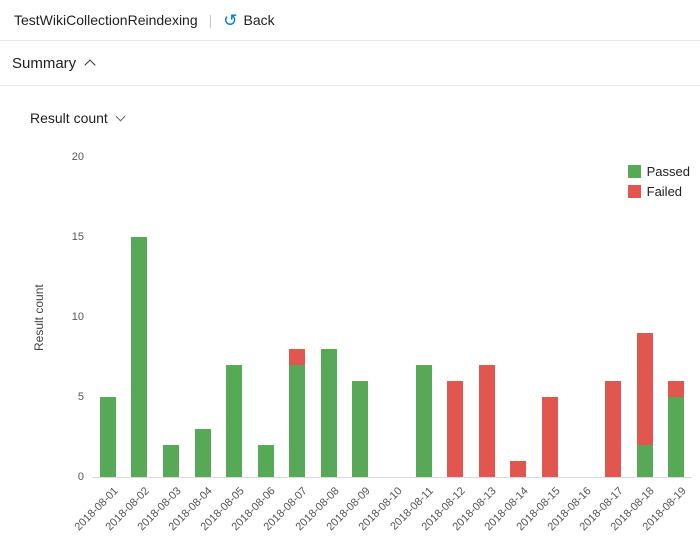  What do you see at coordinates (120, 116) in the screenshot?
I see `chevron-down-icon` at bounding box center [120, 116].